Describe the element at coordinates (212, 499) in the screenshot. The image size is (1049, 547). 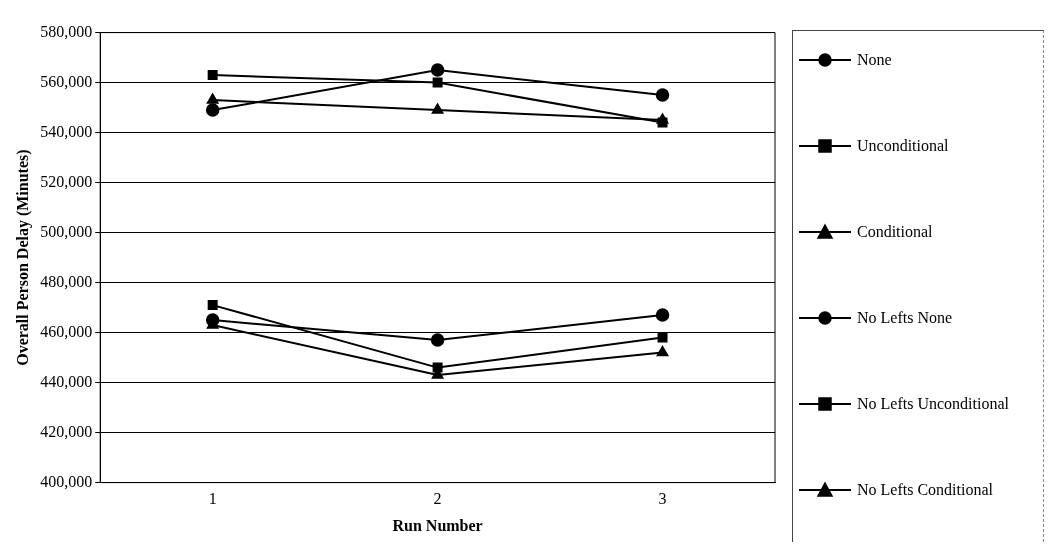
I see `x-tick-label: 1` at that location.